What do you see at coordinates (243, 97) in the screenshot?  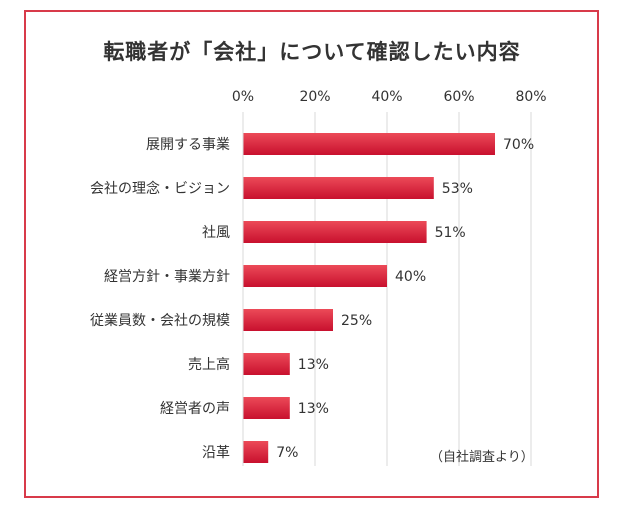 I see `x-tick-label: 0%` at bounding box center [243, 97].